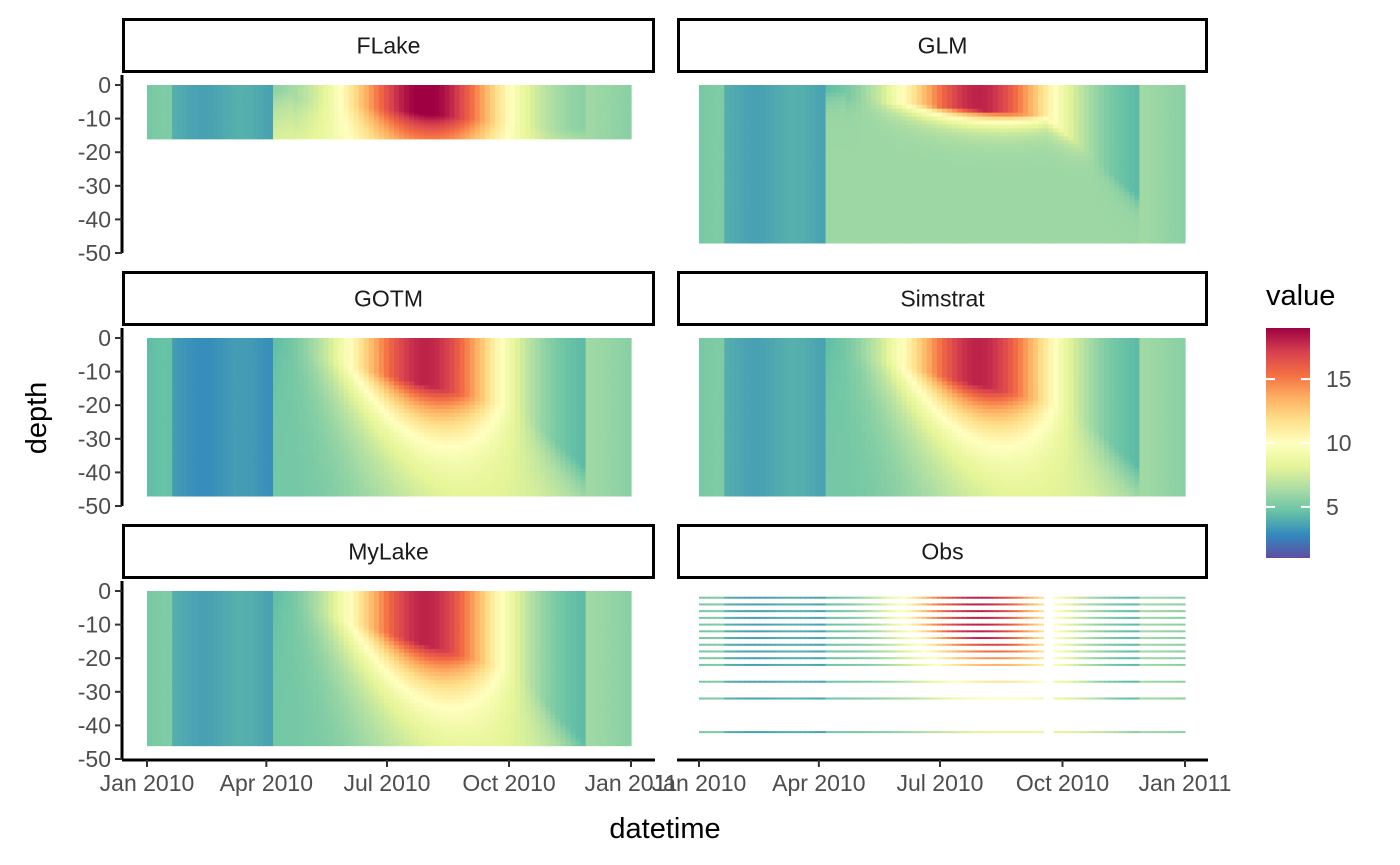 This screenshot has height=865, width=1400. Describe the element at coordinates (94, 253) in the screenshot. I see `y-tick-label: -50` at that location.